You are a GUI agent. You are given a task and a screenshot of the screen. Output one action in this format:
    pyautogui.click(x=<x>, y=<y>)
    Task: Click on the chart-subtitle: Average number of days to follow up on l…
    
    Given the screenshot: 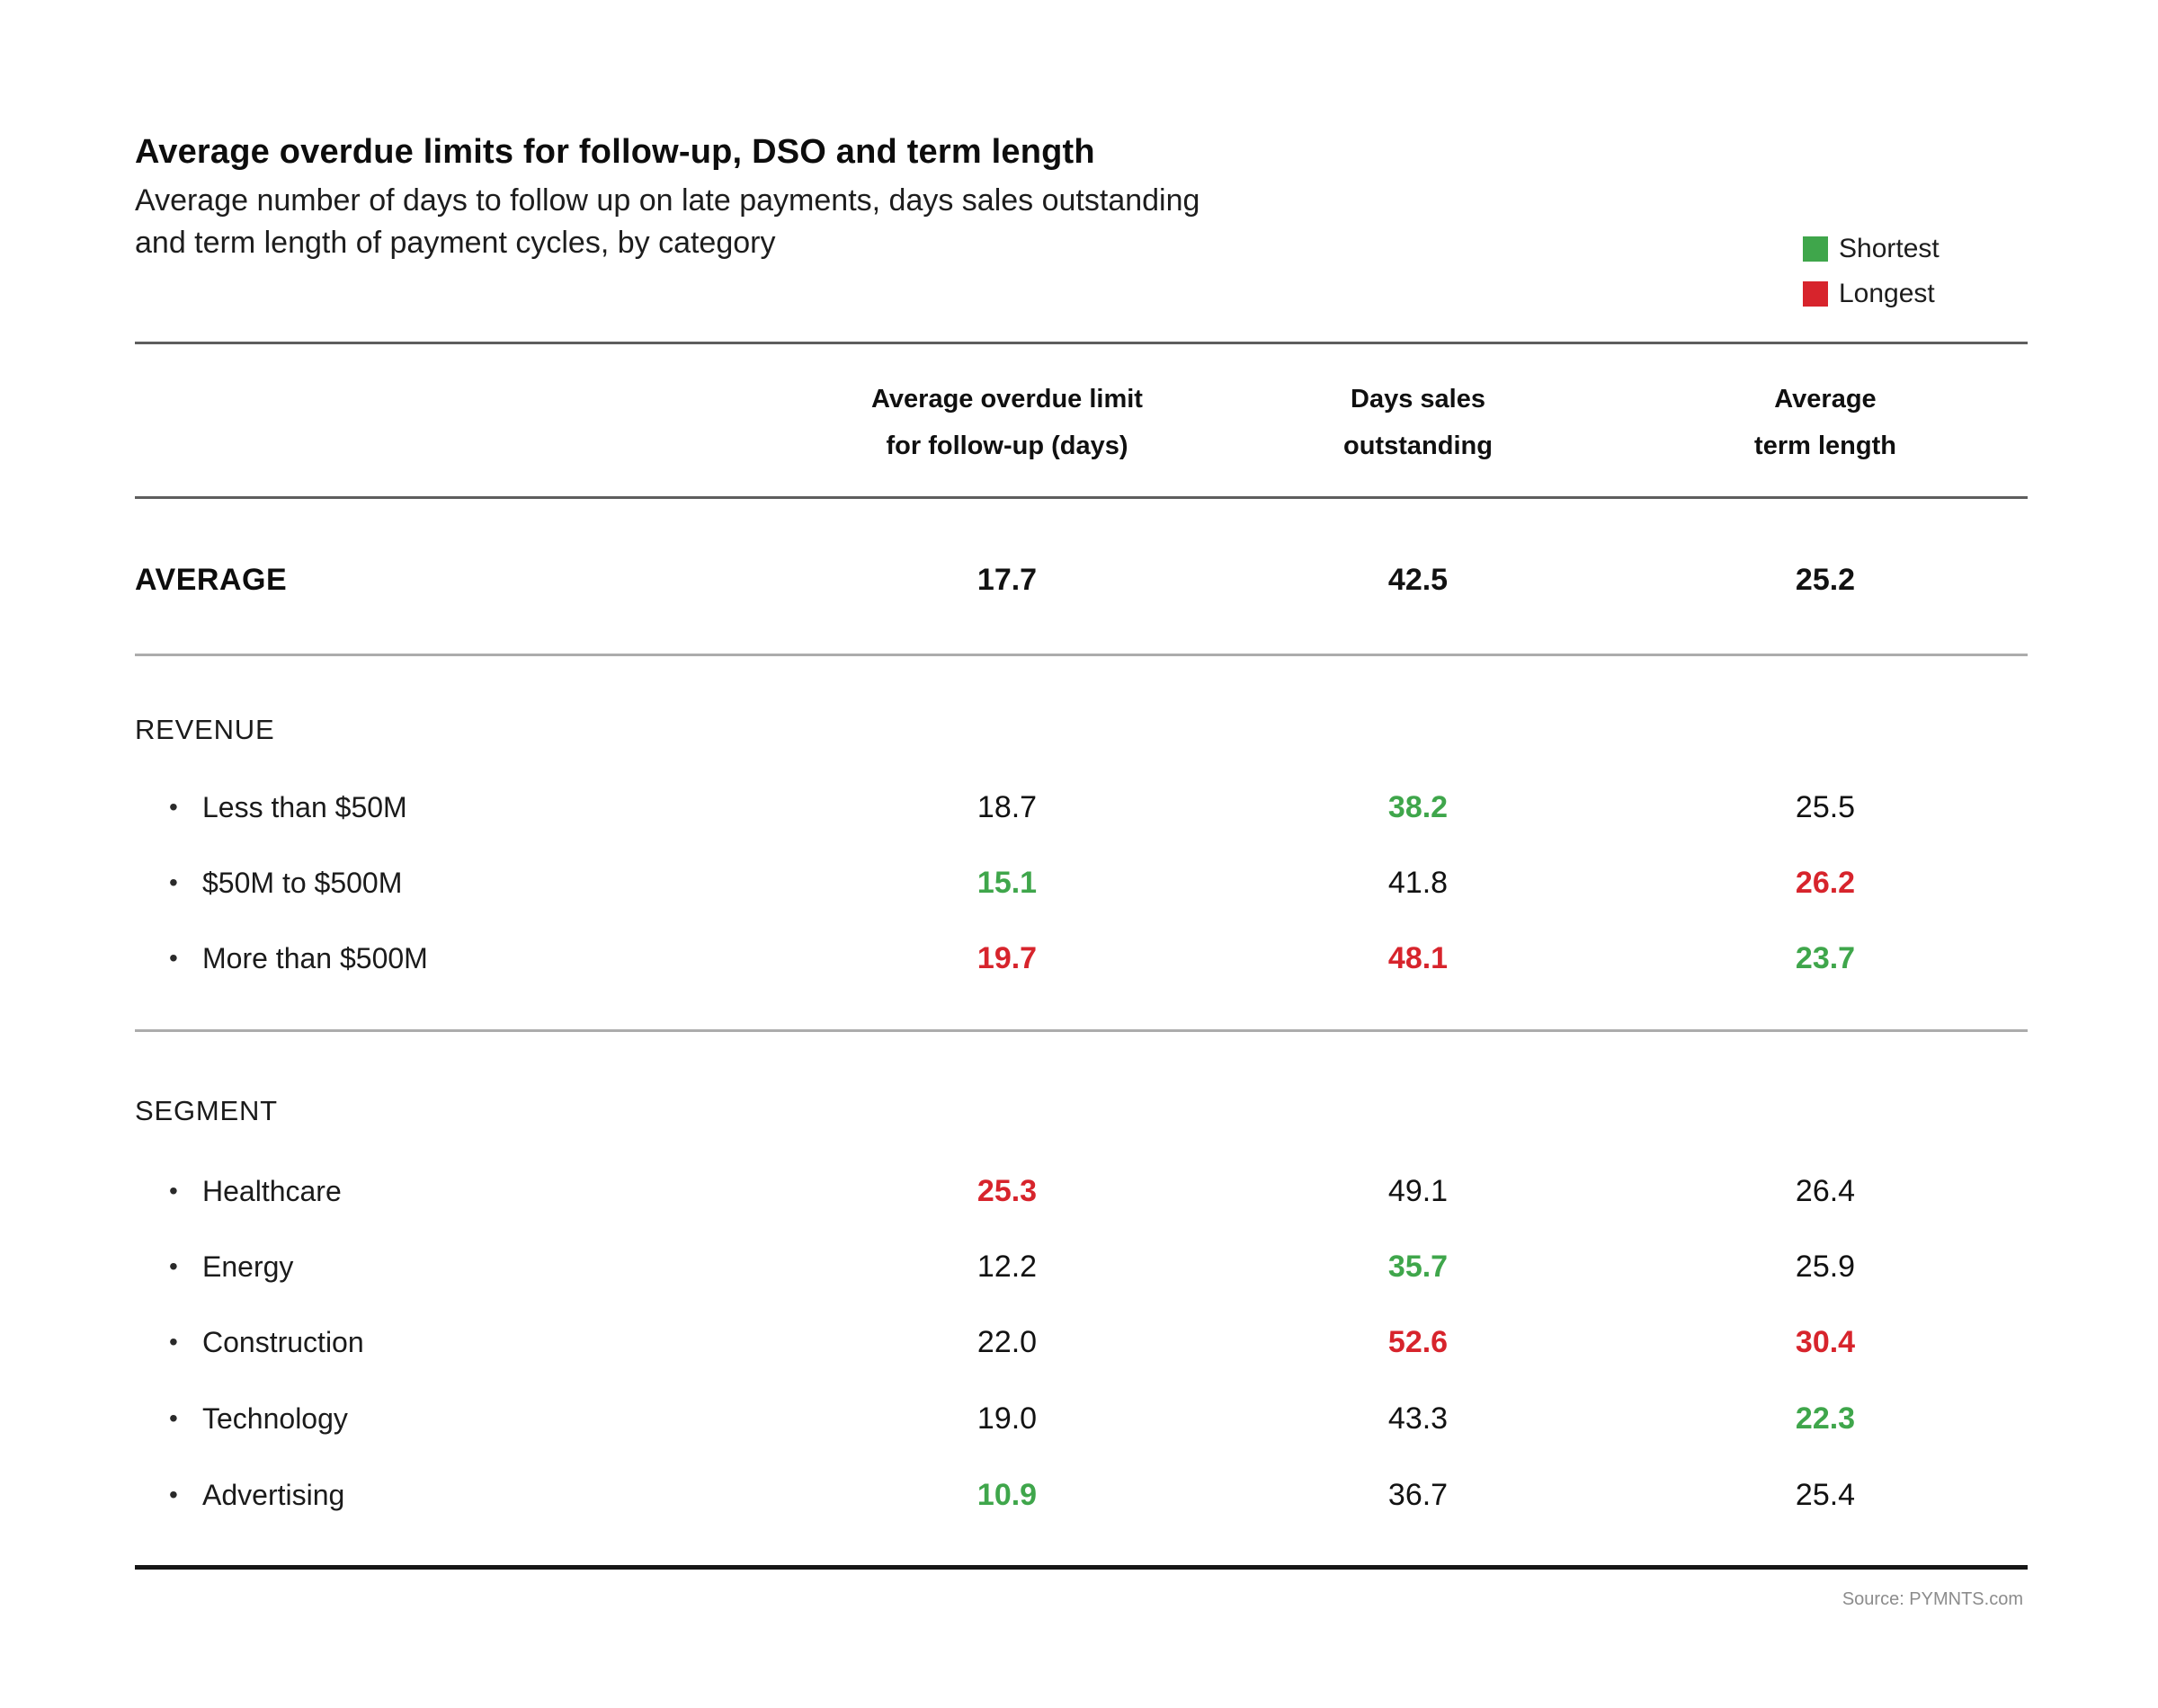 What is the action you would take?
    pyautogui.click(x=809, y=222)
    